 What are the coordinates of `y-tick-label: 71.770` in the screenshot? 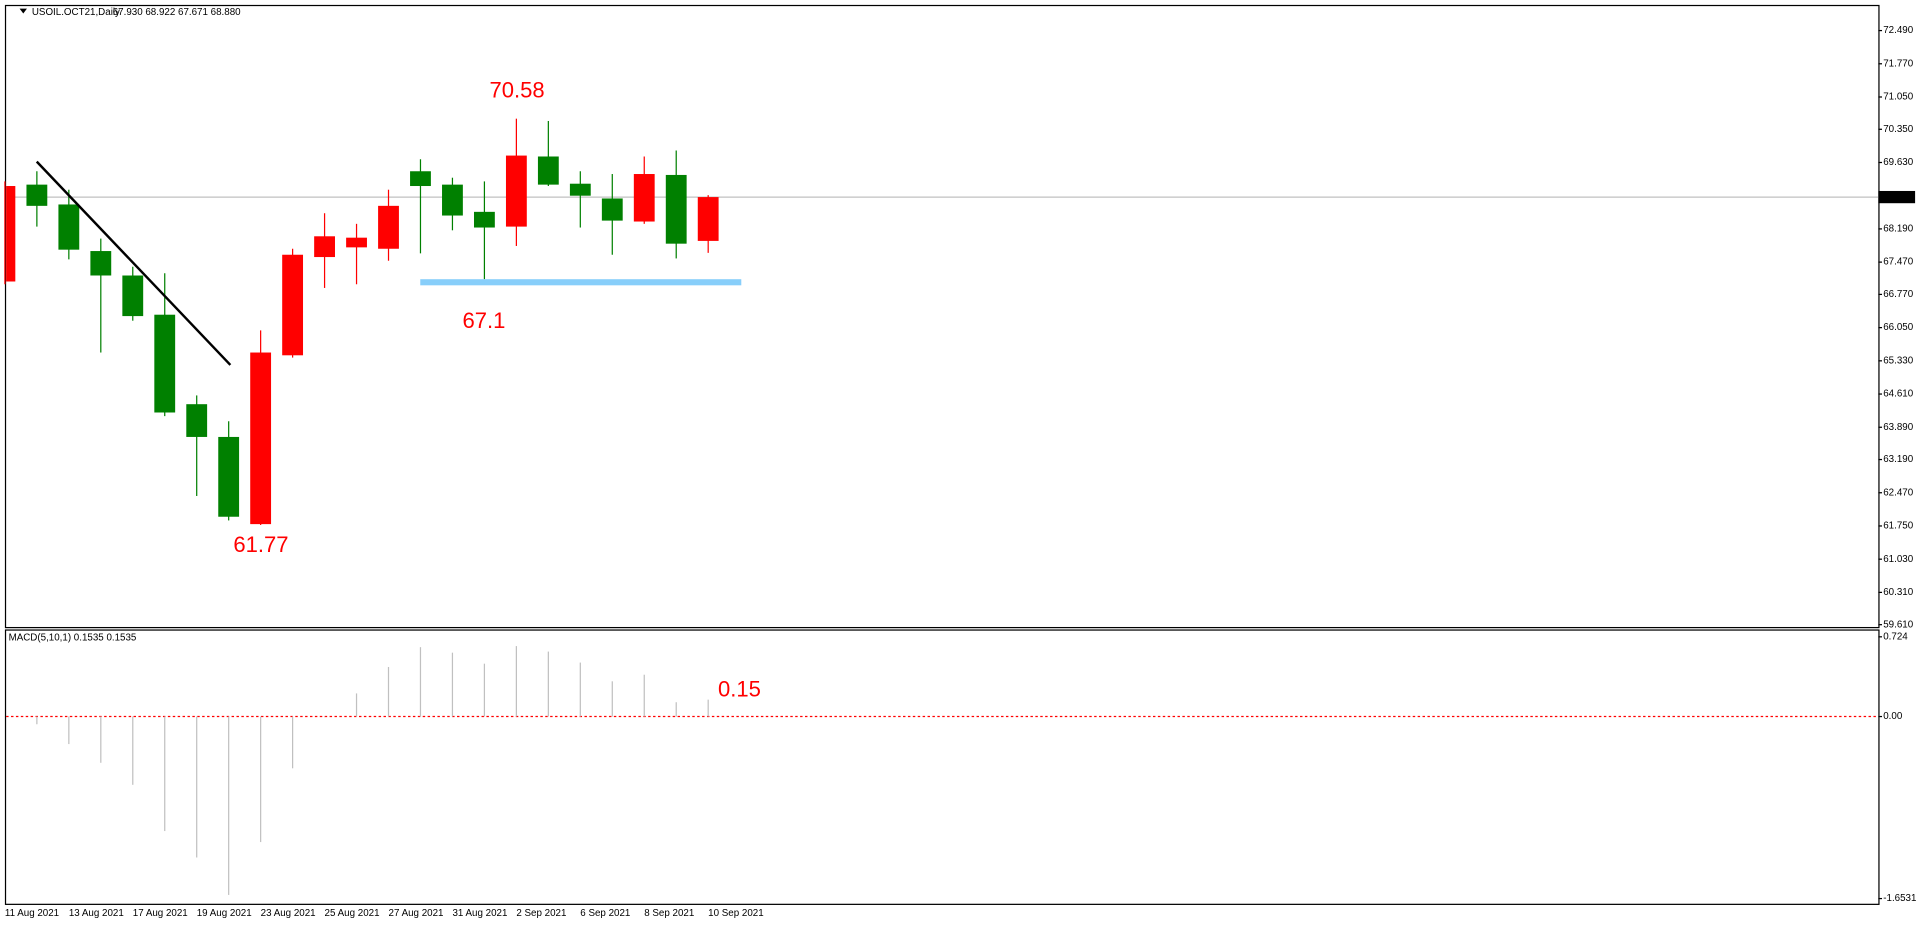 It's located at (1898, 63).